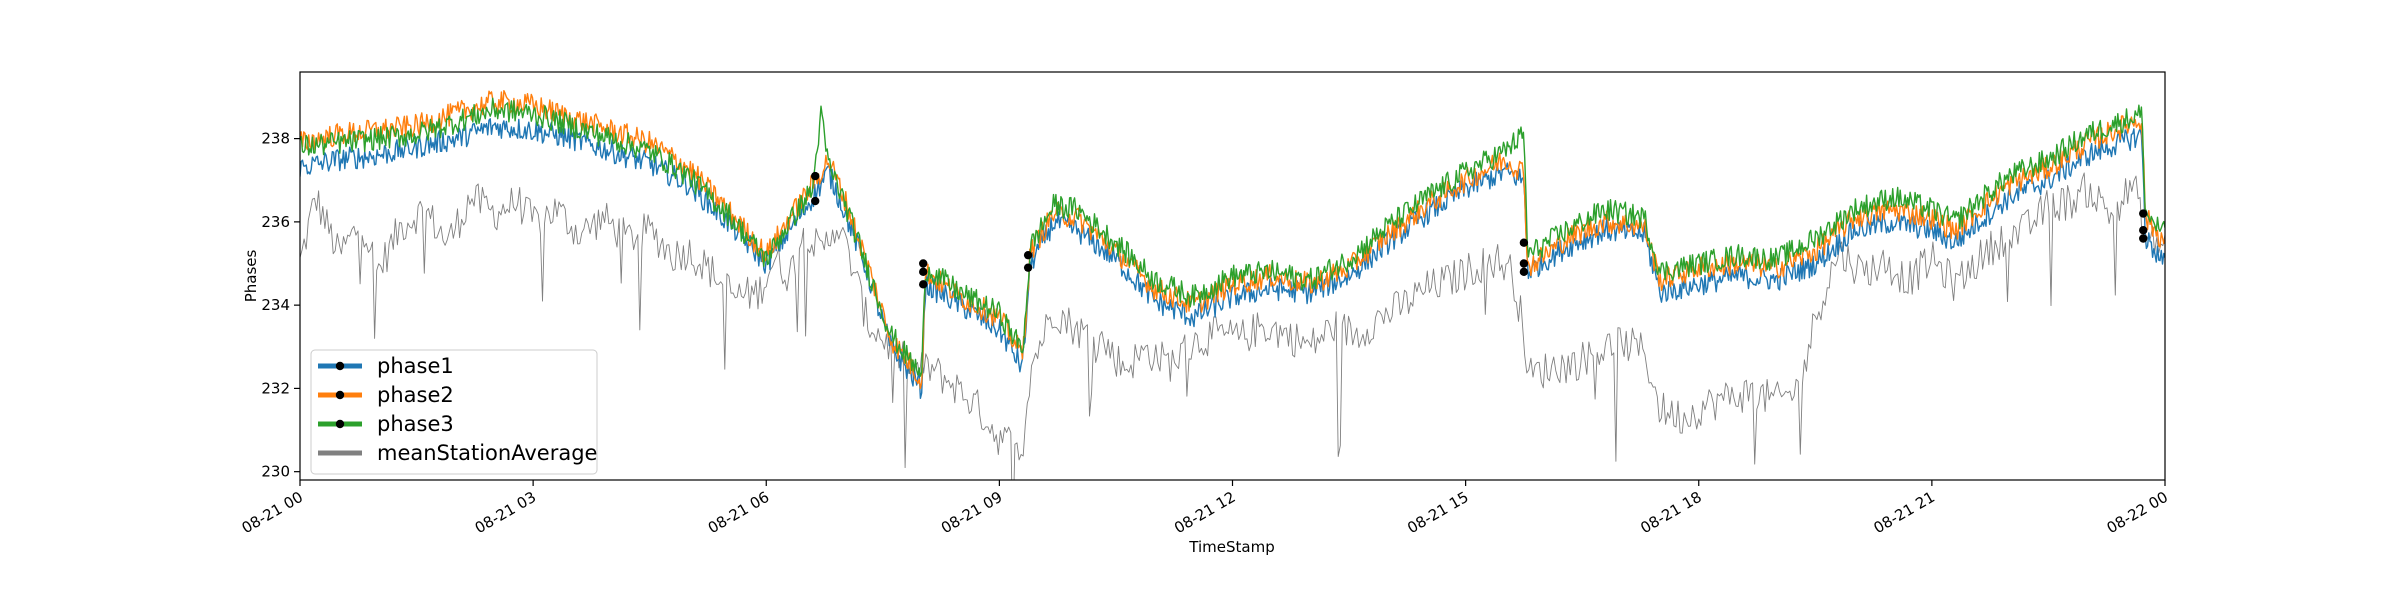  I want to click on legend-box, so click(454, 412).